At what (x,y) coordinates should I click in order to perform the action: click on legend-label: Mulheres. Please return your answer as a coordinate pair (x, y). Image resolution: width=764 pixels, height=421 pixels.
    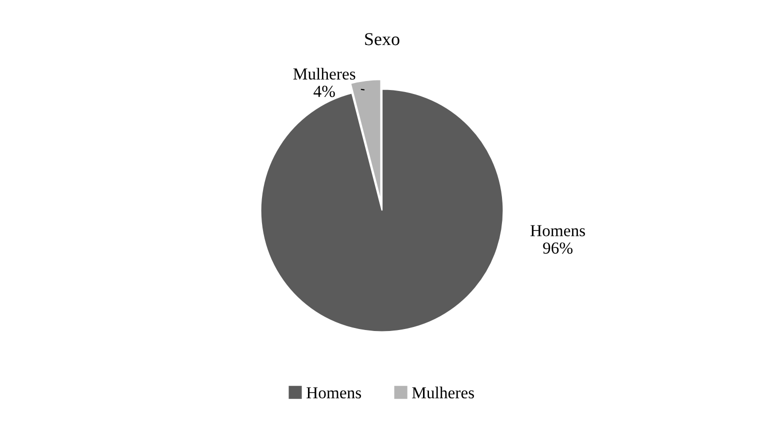
    Looking at the image, I should click on (443, 392).